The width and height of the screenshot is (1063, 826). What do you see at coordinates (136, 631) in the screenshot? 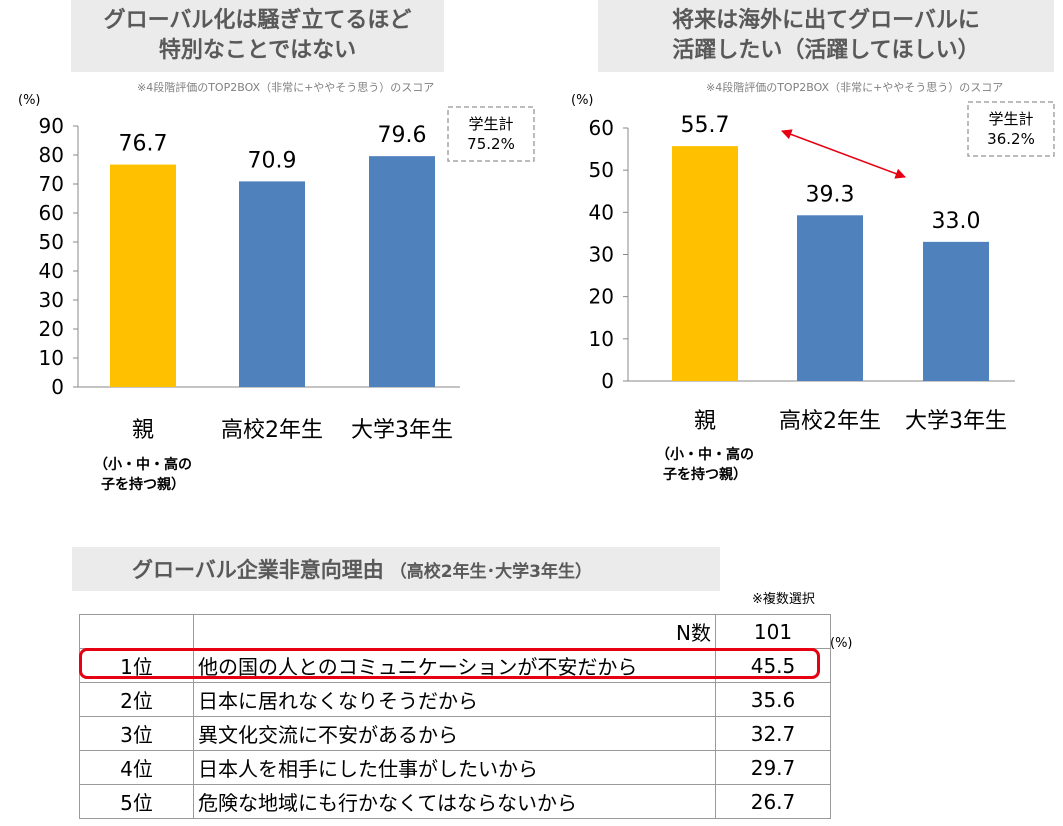
I see `header-rank-cell` at bounding box center [136, 631].